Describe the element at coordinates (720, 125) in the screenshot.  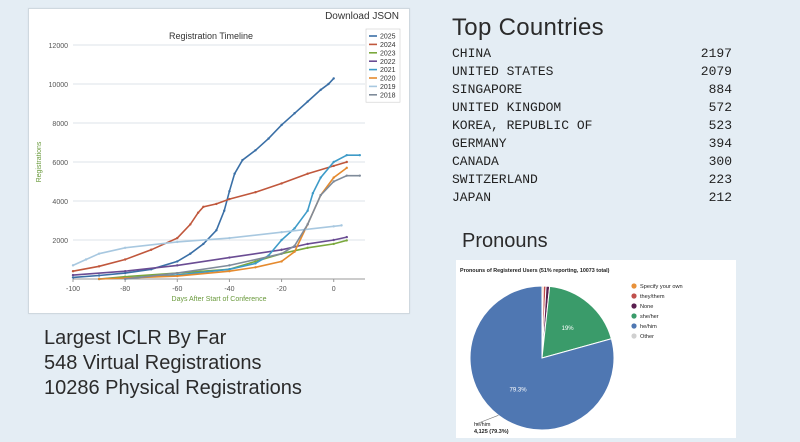
I see `country-count: 523` at that location.